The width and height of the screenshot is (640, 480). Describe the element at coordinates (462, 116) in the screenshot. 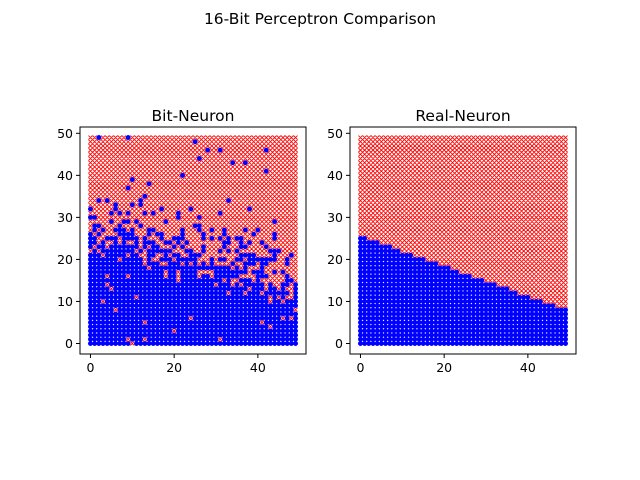

I see `real-neuron-title: Real-Neuron` at that location.